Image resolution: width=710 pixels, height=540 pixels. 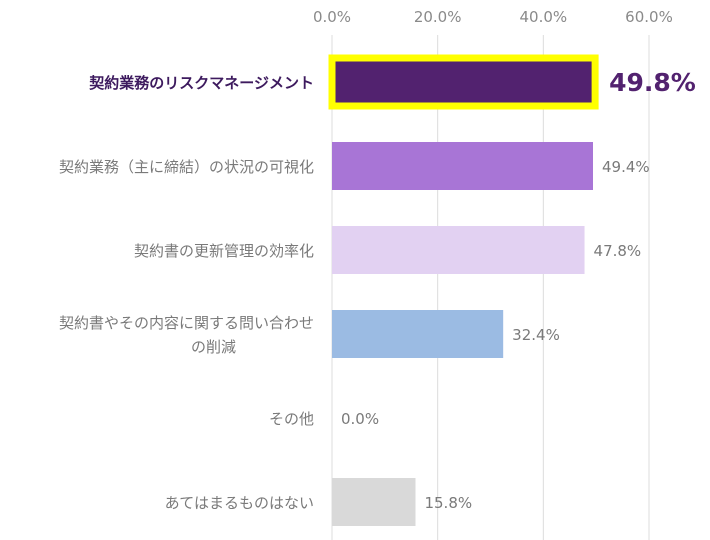 I want to click on category-label: 契約書の更新管理の効率化, so click(x=224, y=251).